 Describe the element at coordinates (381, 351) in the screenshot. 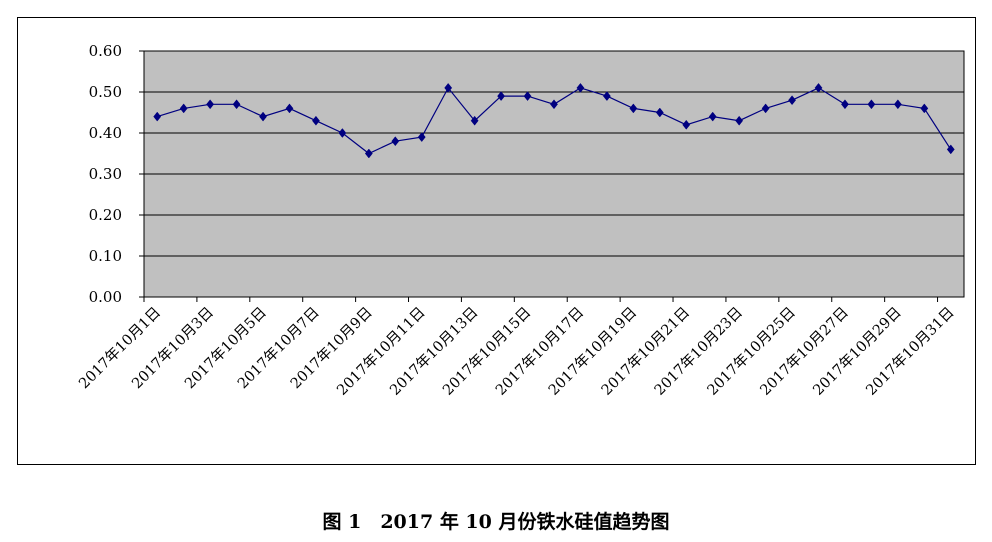

I see `x-tick-label: 2017年10月11日` at that location.